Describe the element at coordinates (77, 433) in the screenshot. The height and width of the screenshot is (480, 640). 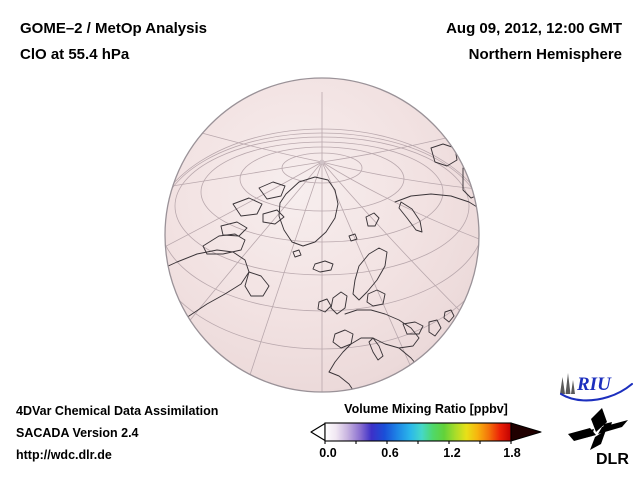
I see `version-label: SACADA Version 2.4` at that location.